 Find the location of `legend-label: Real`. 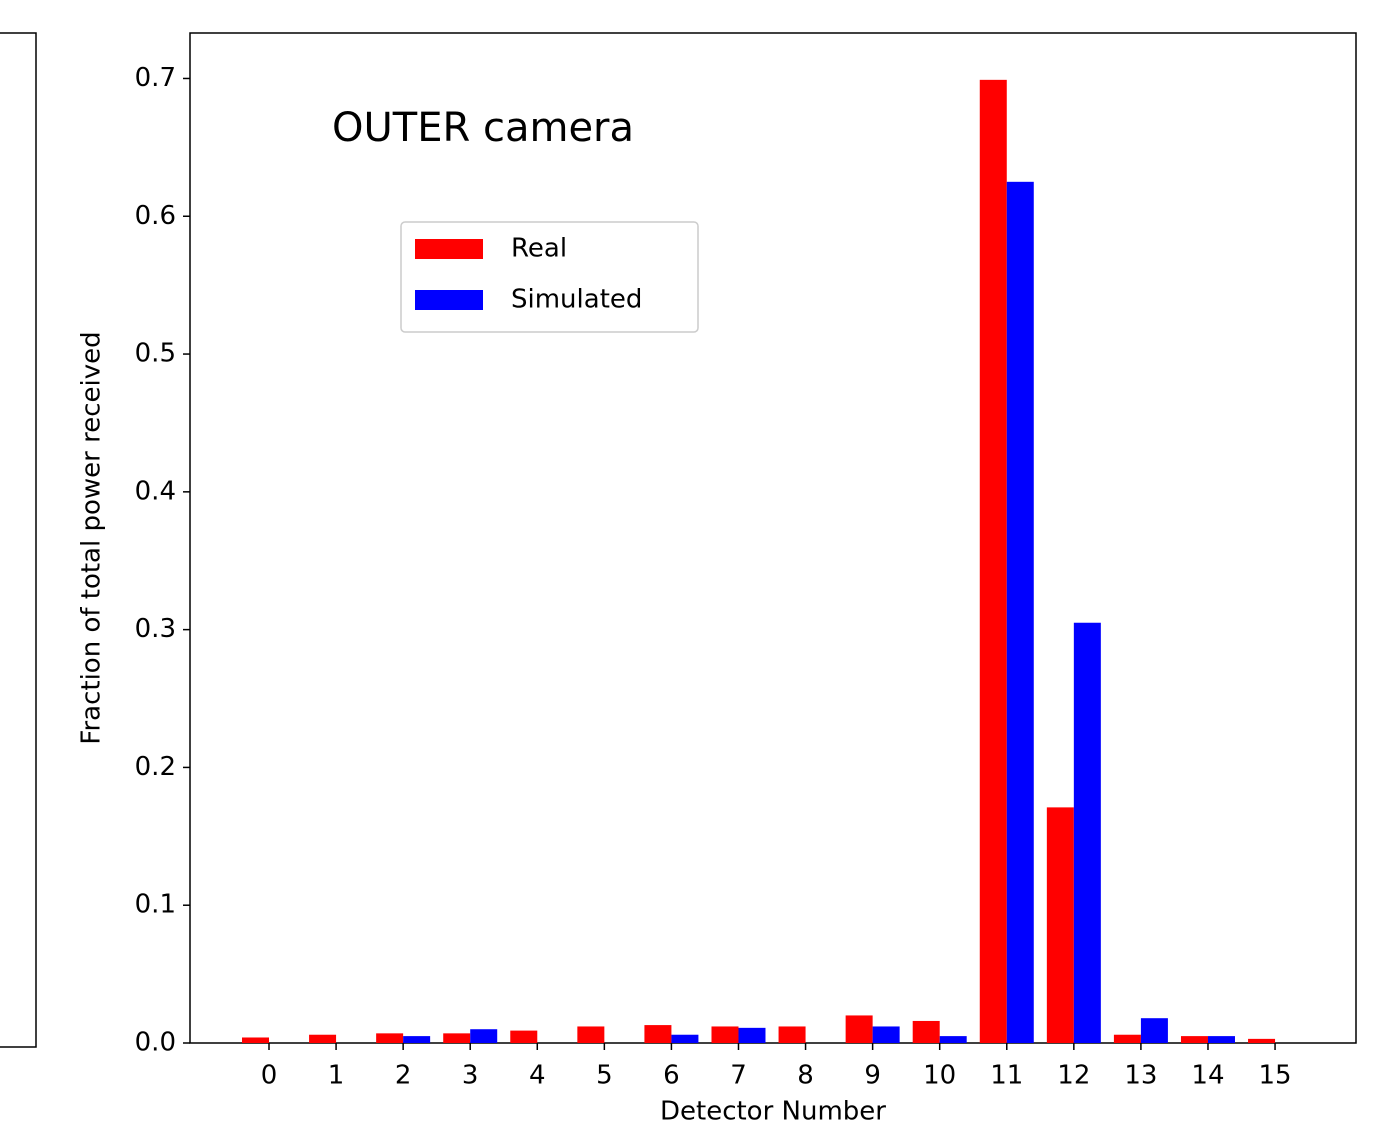

legend-label: Real is located at coordinates (539, 249).